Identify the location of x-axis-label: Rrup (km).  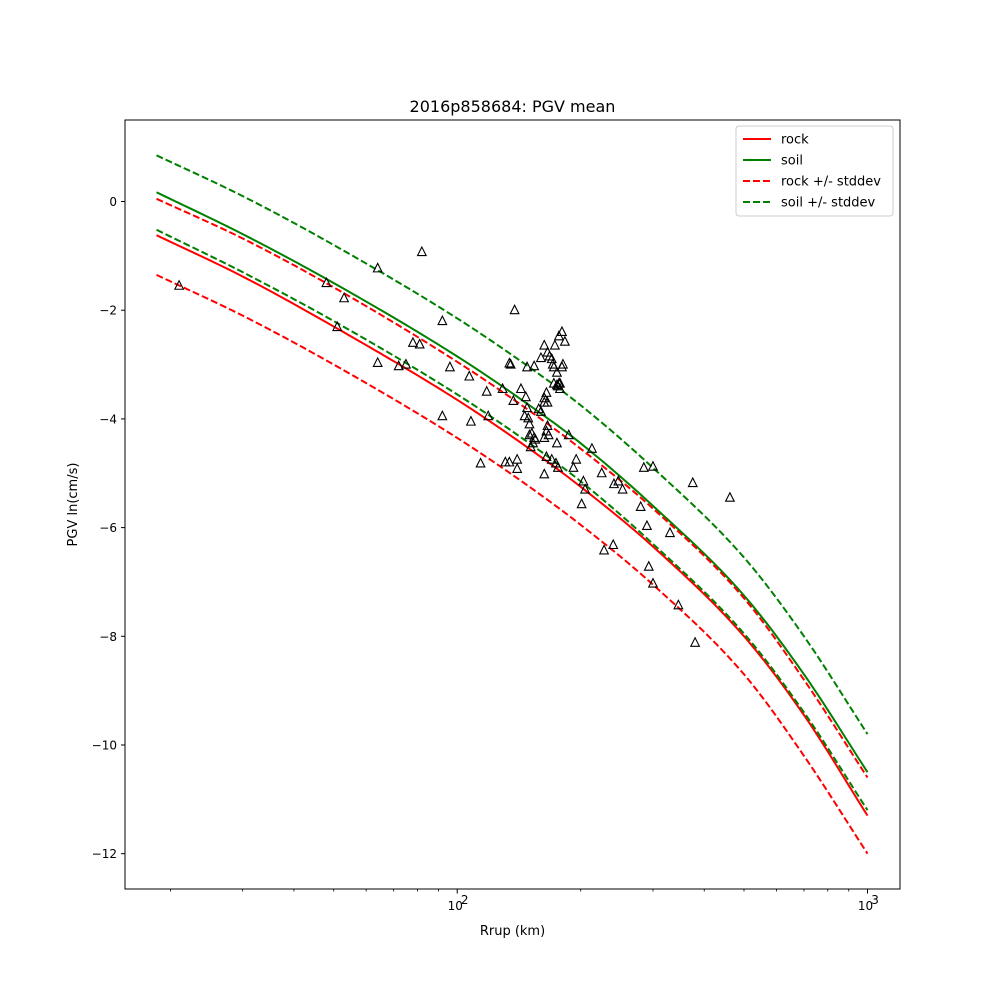
(512, 931).